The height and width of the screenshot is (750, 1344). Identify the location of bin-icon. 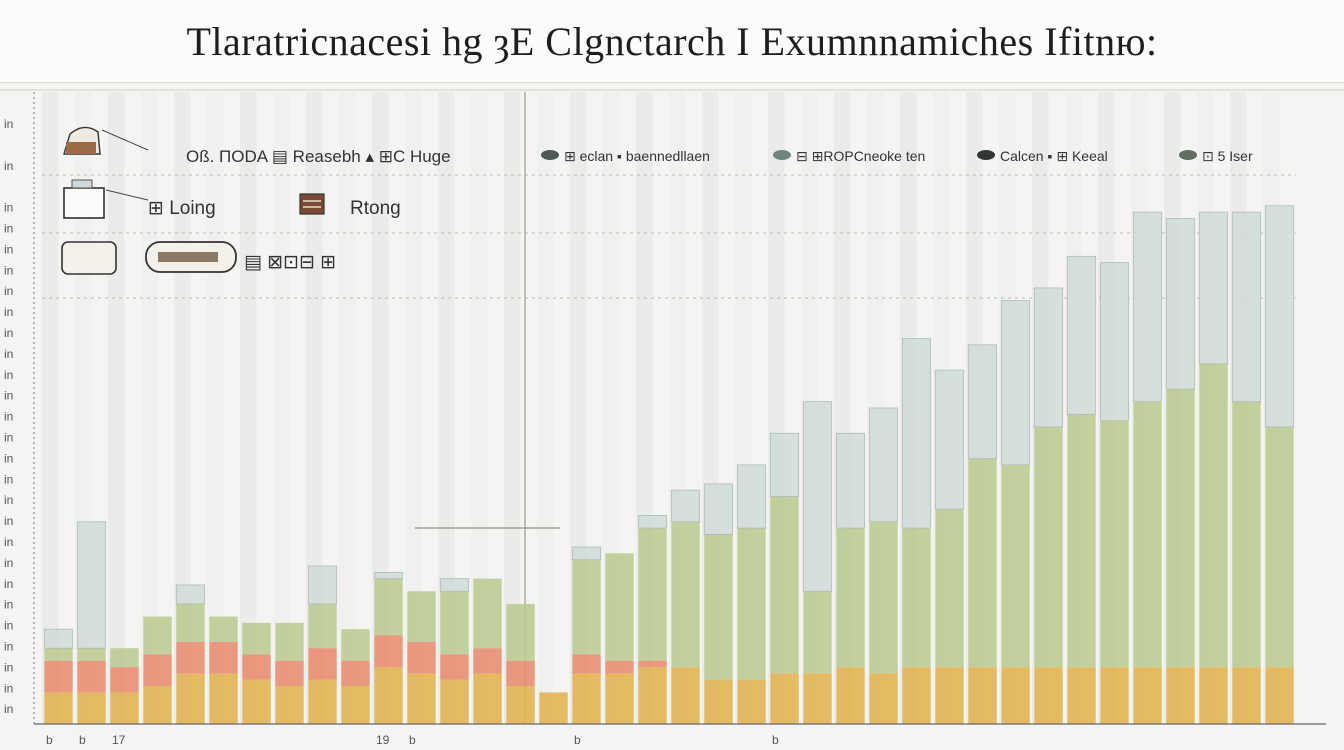
(89, 258).